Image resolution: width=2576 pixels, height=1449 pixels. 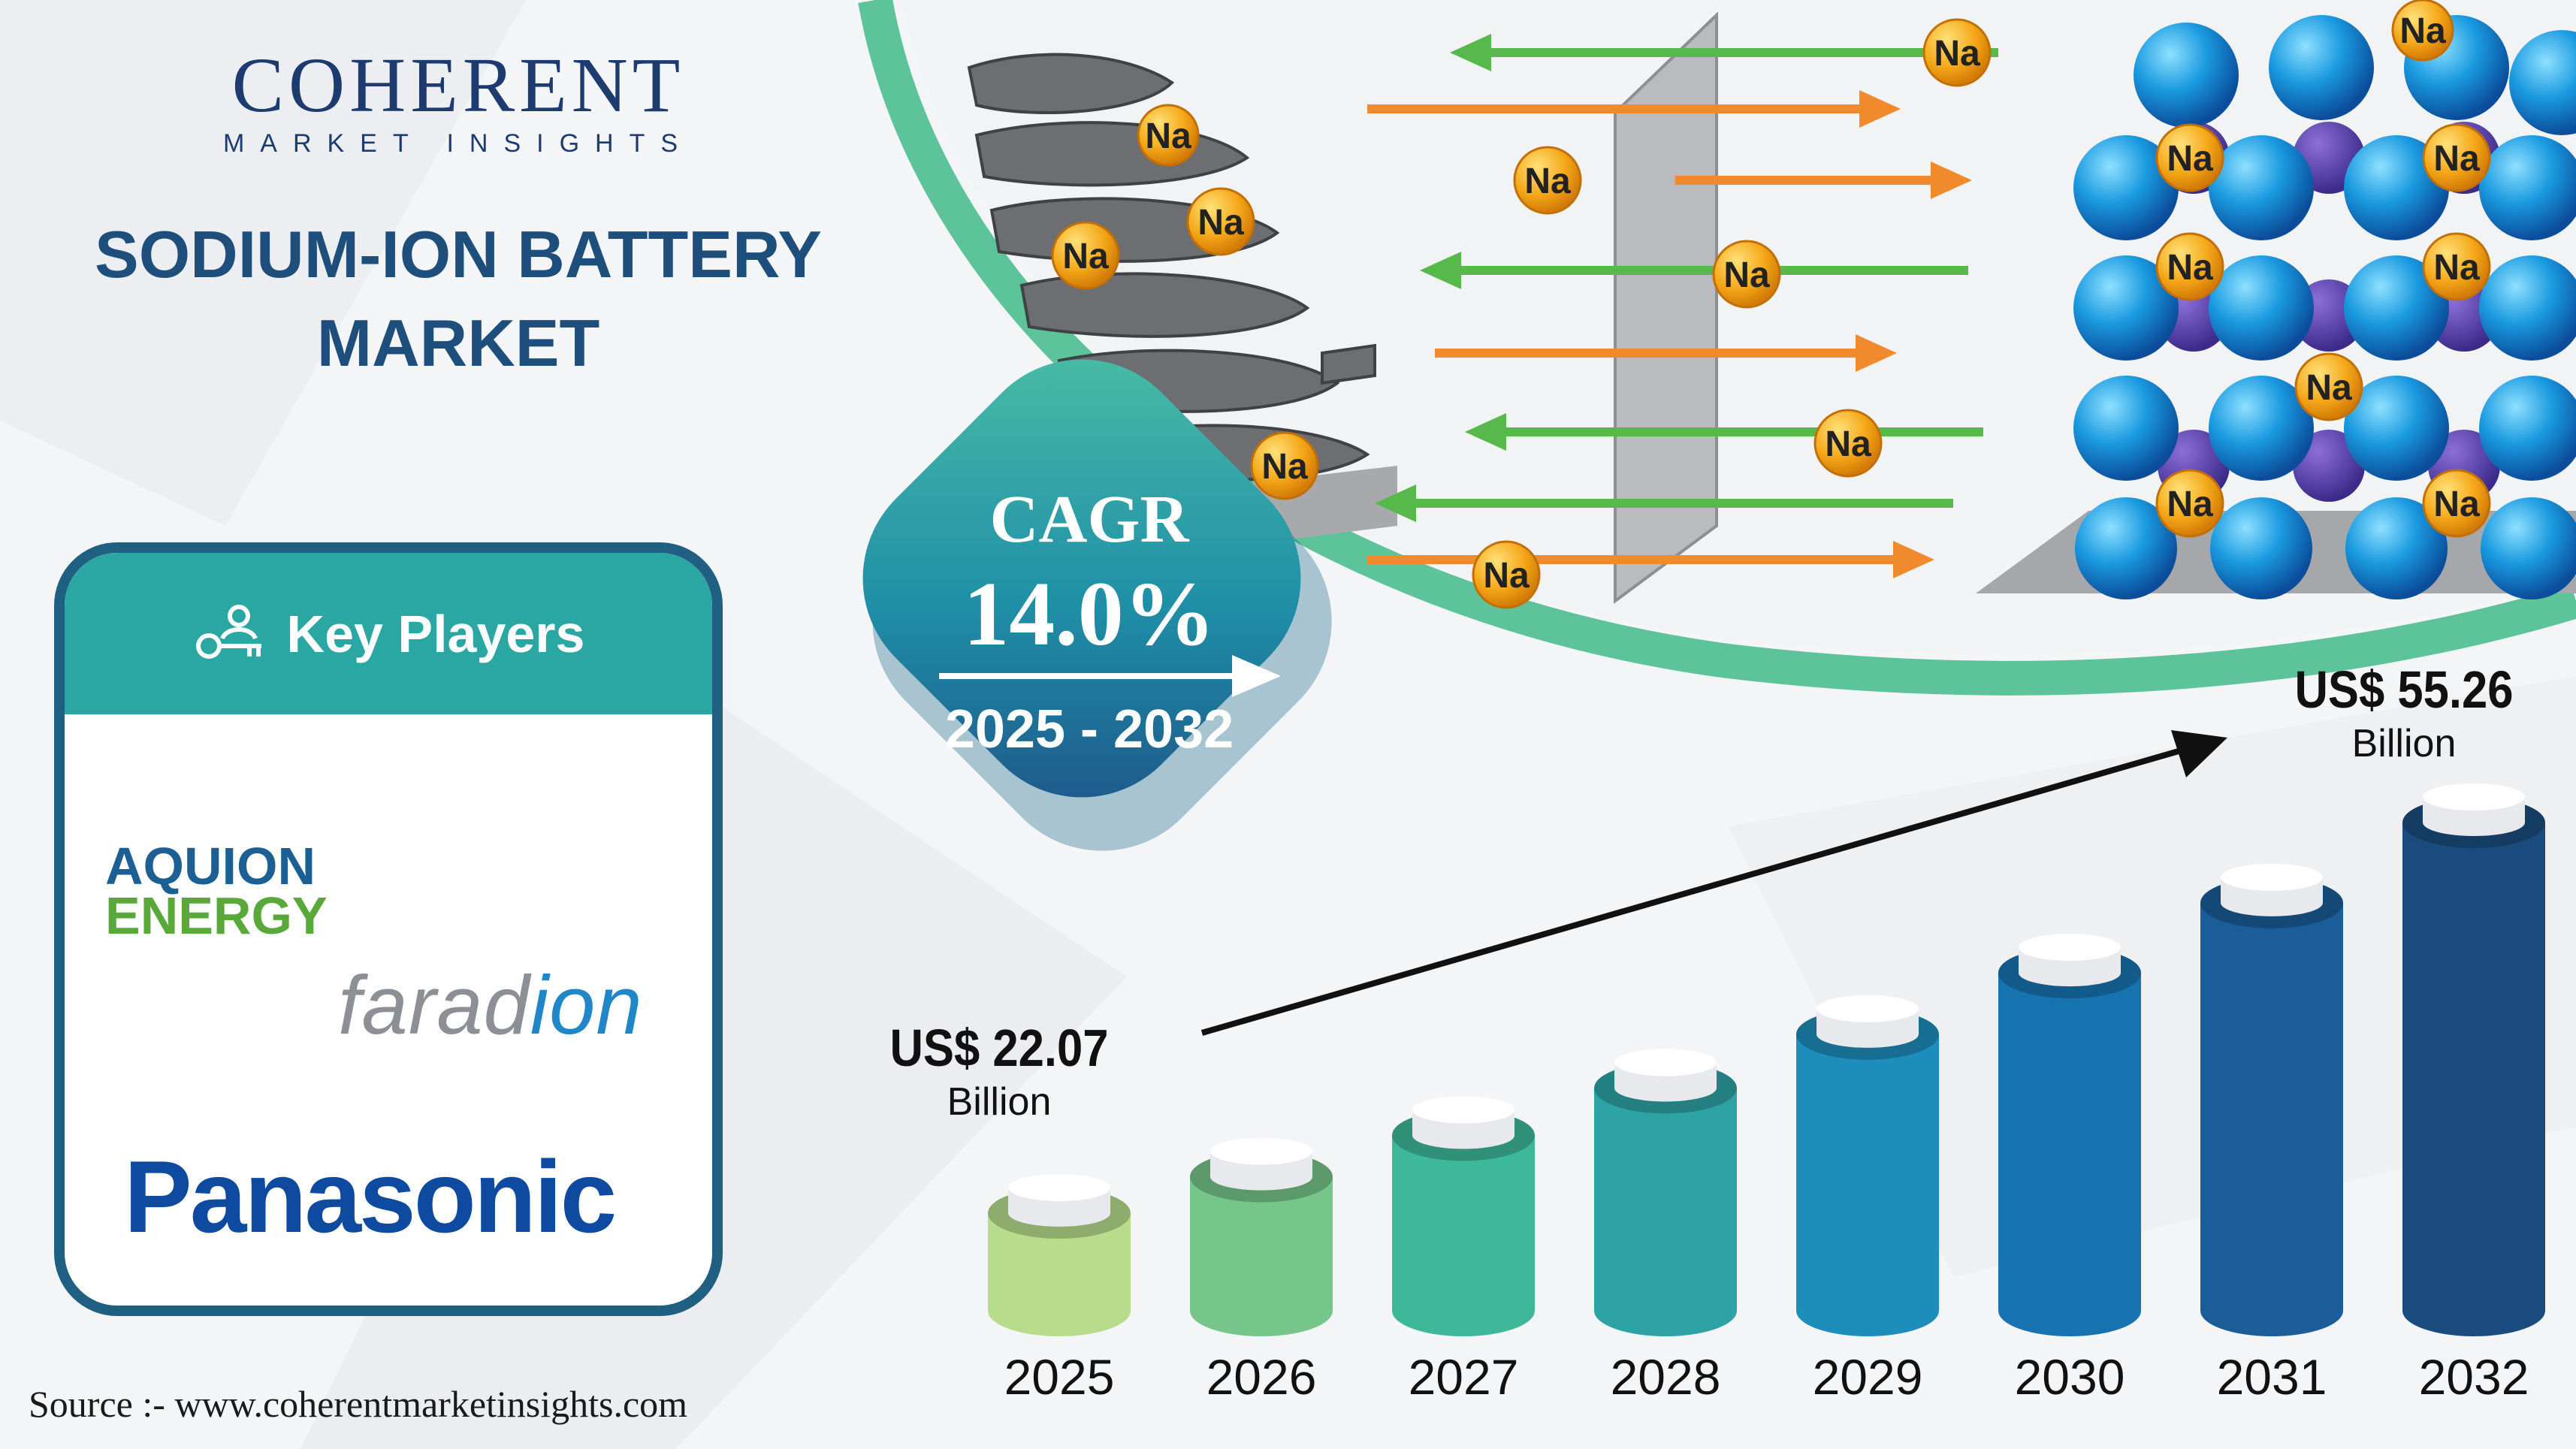 What do you see at coordinates (1089, 614) in the screenshot?
I see `cagr-value: 14.0%` at bounding box center [1089, 614].